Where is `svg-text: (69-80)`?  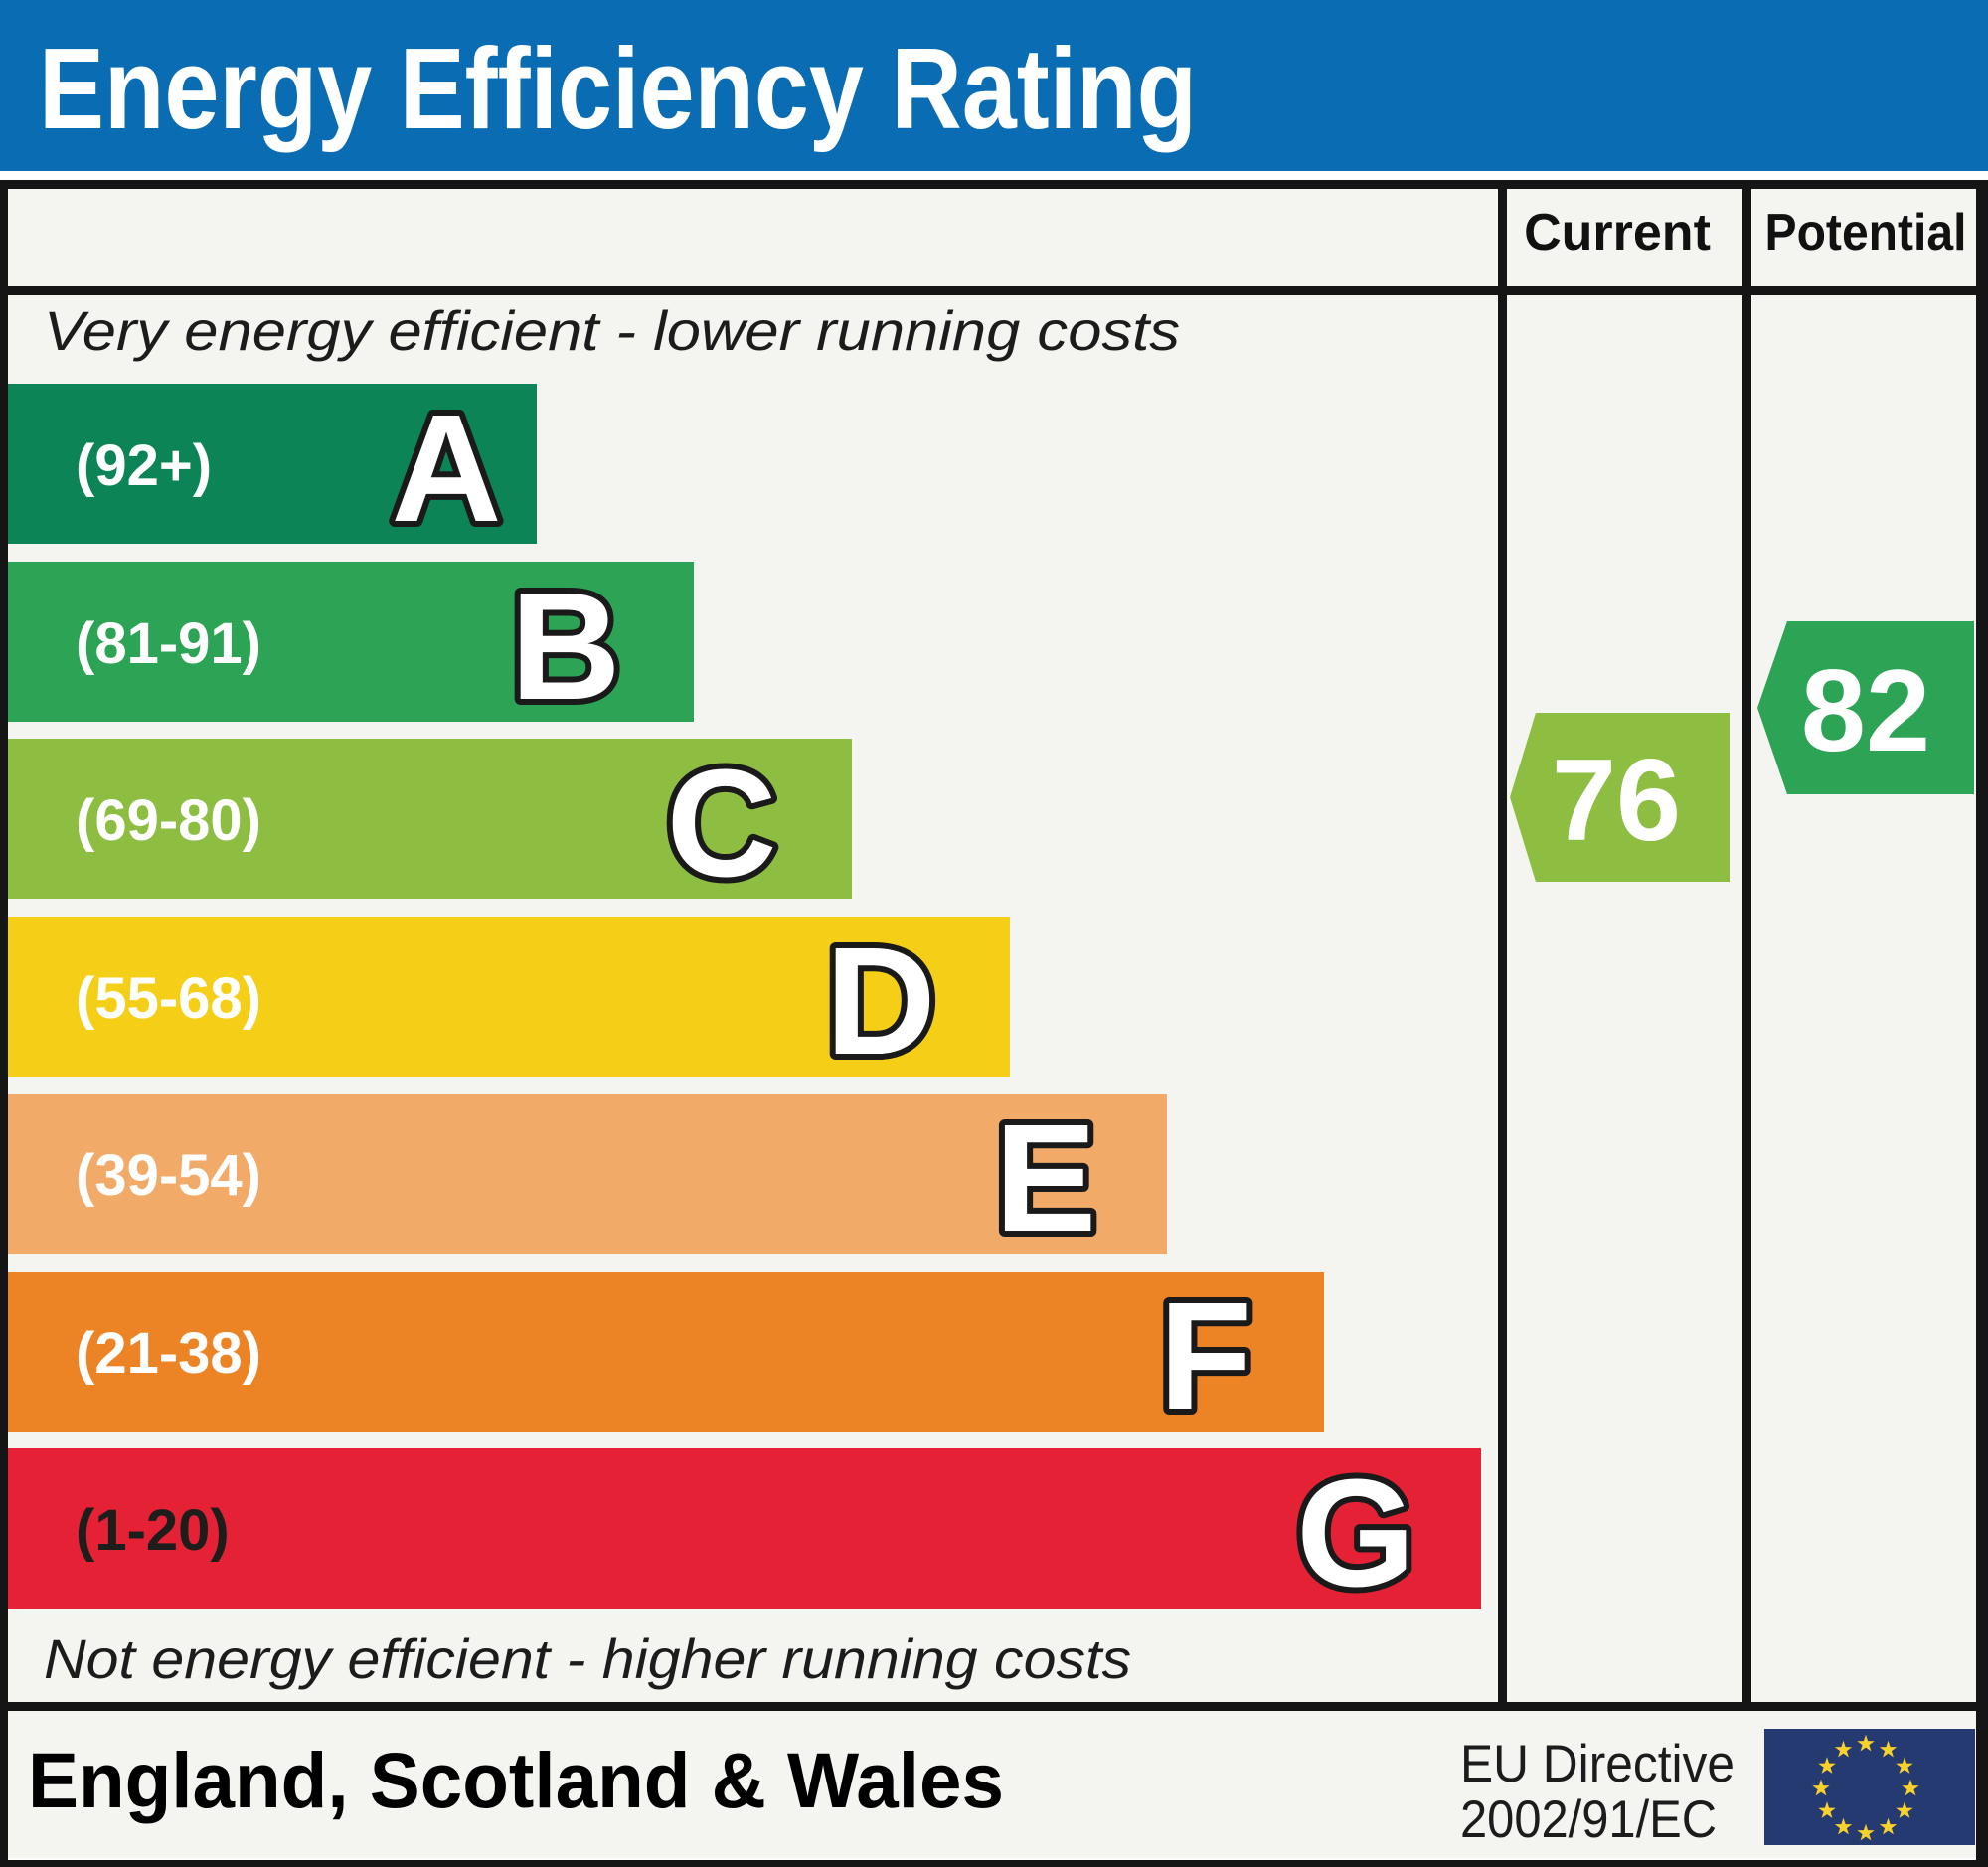
svg-text: (69-80) is located at coordinates (168, 820).